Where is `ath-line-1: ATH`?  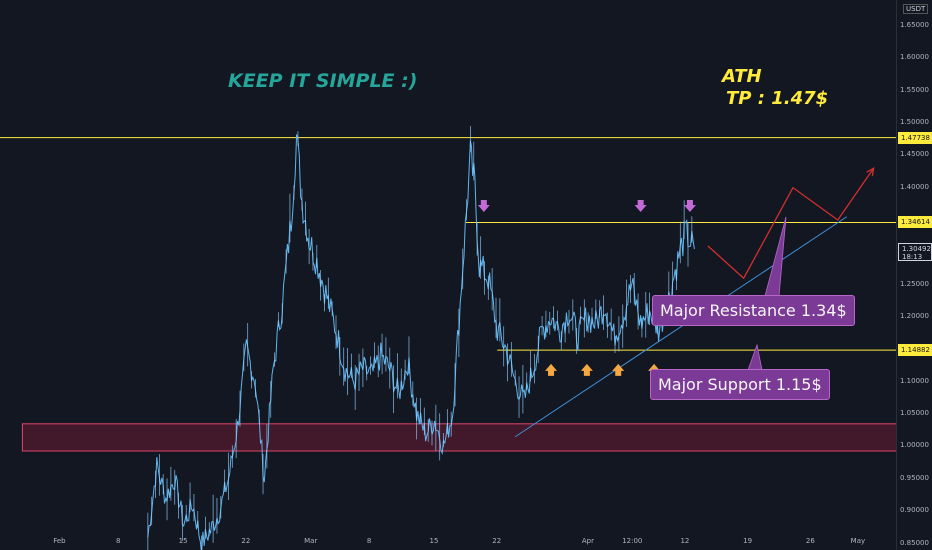
ath-line-1: ATH is located at coordinates (742, 76).